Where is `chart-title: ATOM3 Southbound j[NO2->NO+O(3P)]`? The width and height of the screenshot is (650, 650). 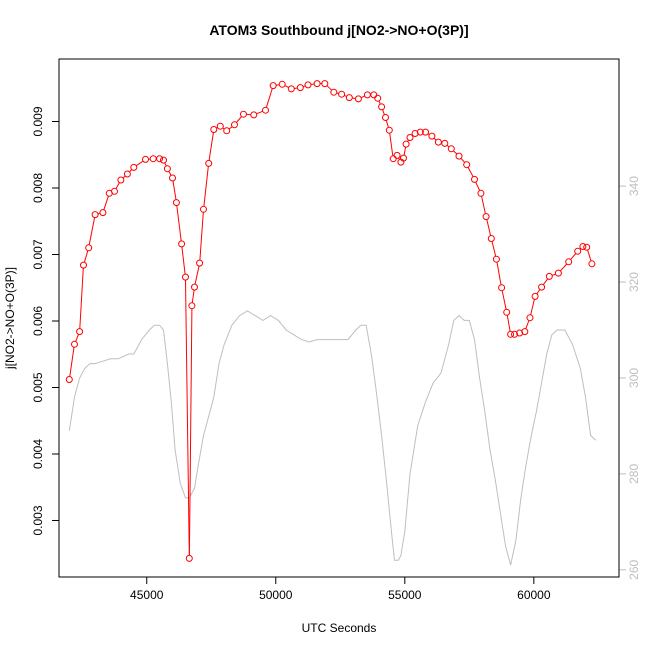 chart-title: ATOM3 Southbound j[NO2->NO+O(3P)] is located at coordinates (338, 30).